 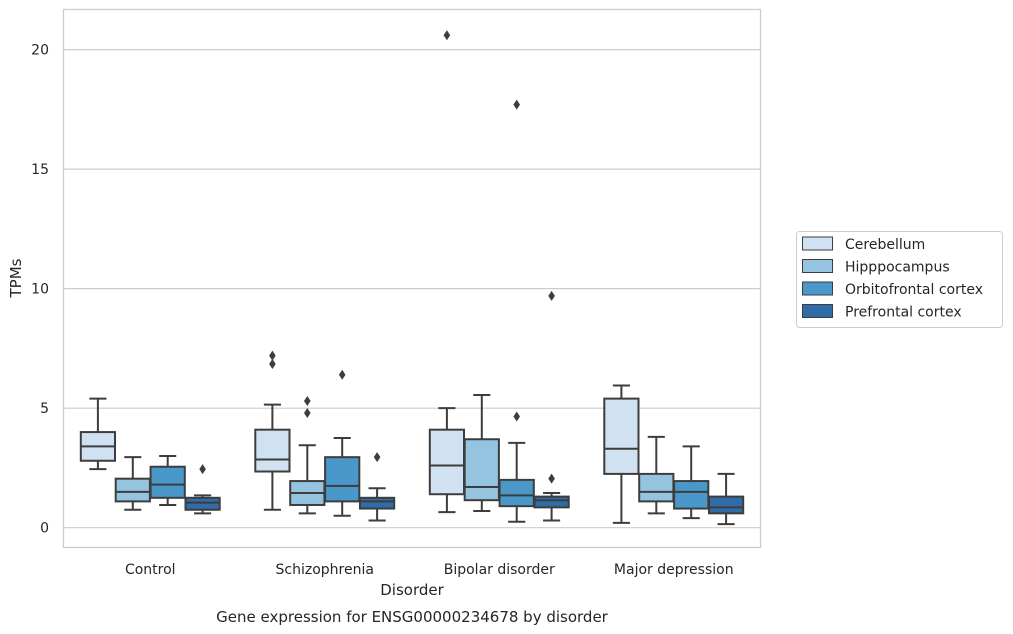 What do you see at coordinates (150, 570) in the screenshot?
I see `x-tick-label-0: Control` at bounding box center [150, 570].